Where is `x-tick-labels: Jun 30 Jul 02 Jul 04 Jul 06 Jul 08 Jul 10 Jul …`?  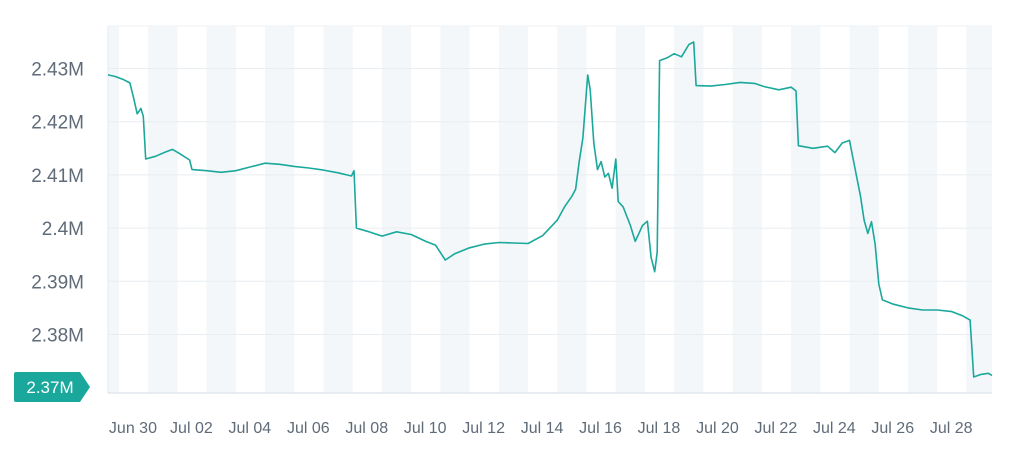
x-tick-labels: Jun 30 Jul 02 Jul 04 Jul 06 Jul 08 Jul 10 Jul … is located at coordinates (541, 428).